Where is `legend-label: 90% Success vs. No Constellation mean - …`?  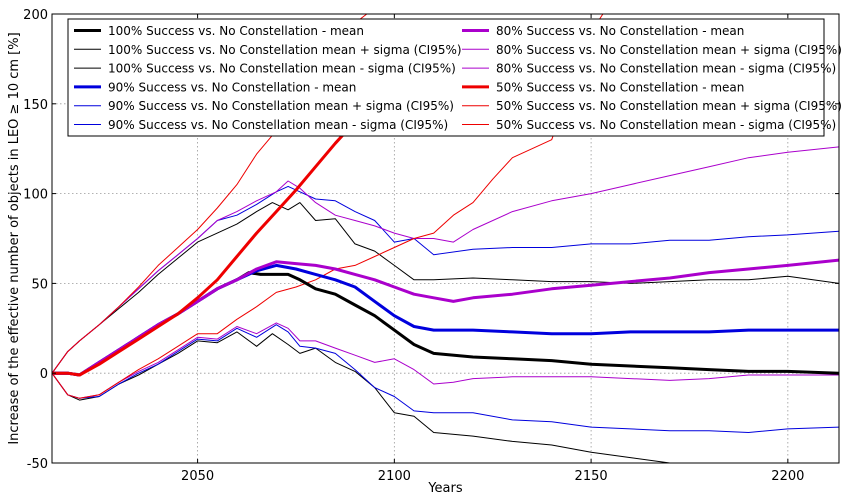 legend-label: 90% Success vs. No Constellation mean - … is located at coordinates (278, 125).